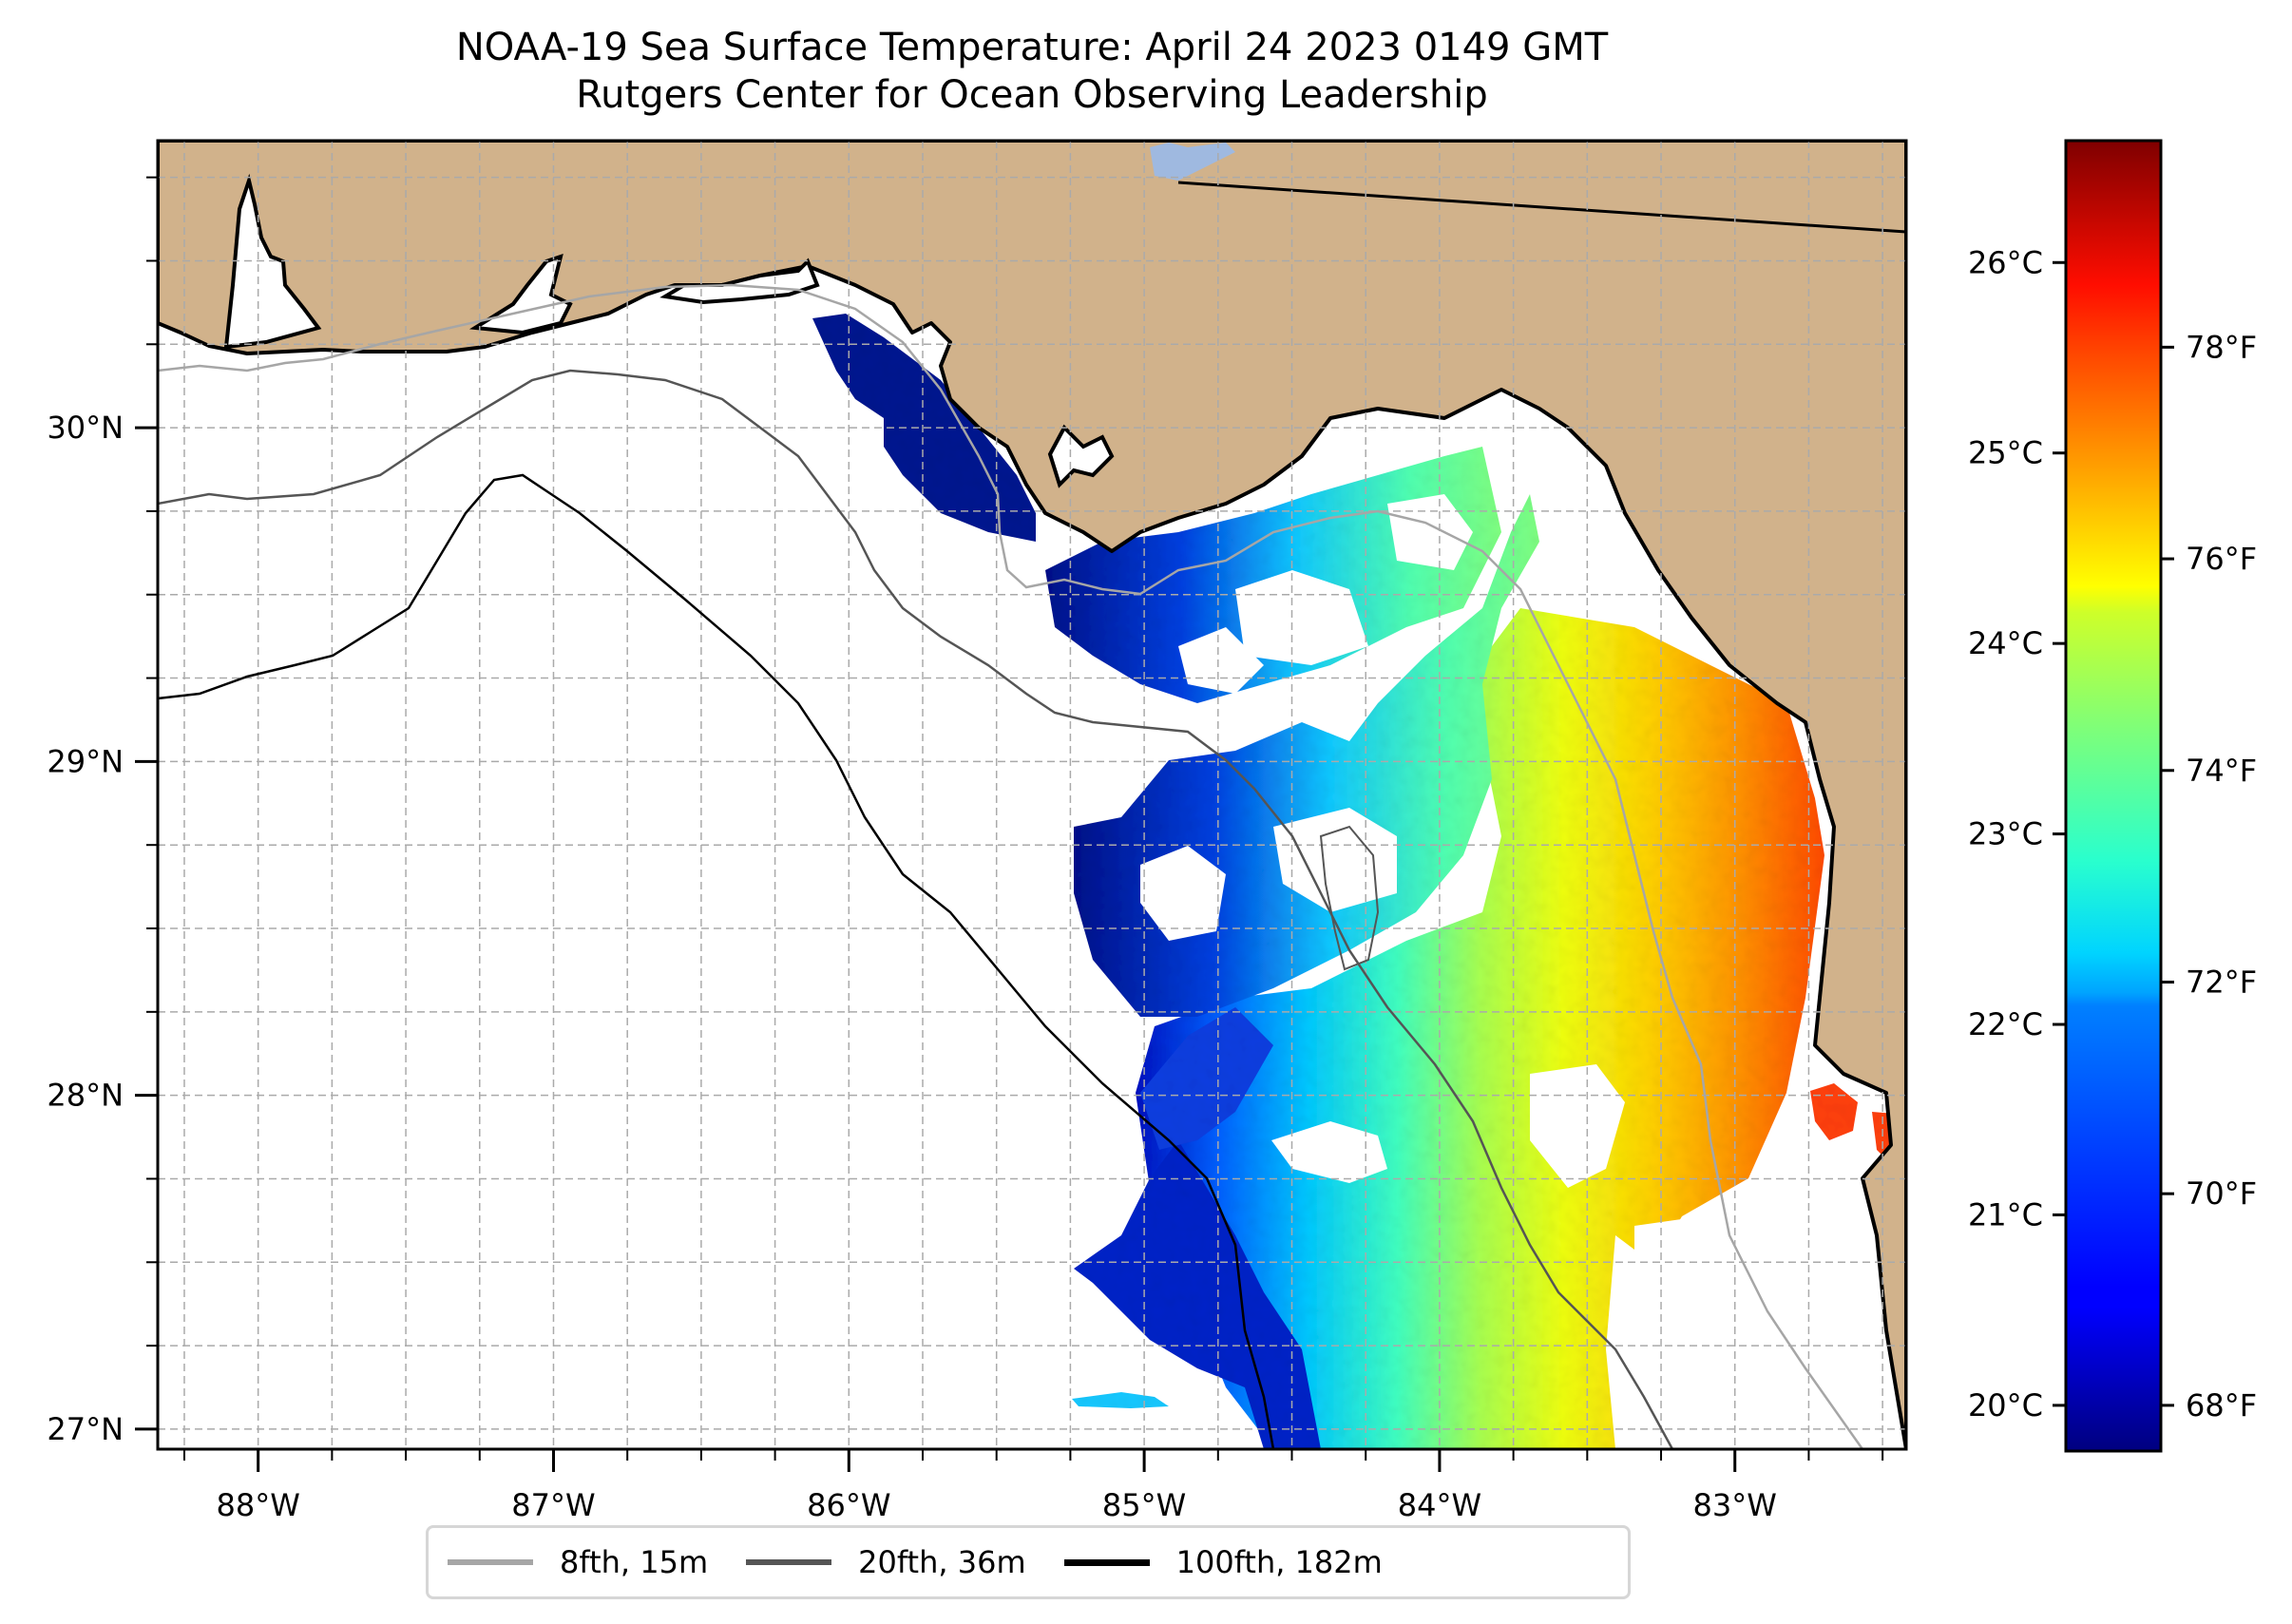  Describe the element at coordinates (789, 1562) in the screenshot. I see `legend-swatch-20fth` at that location.